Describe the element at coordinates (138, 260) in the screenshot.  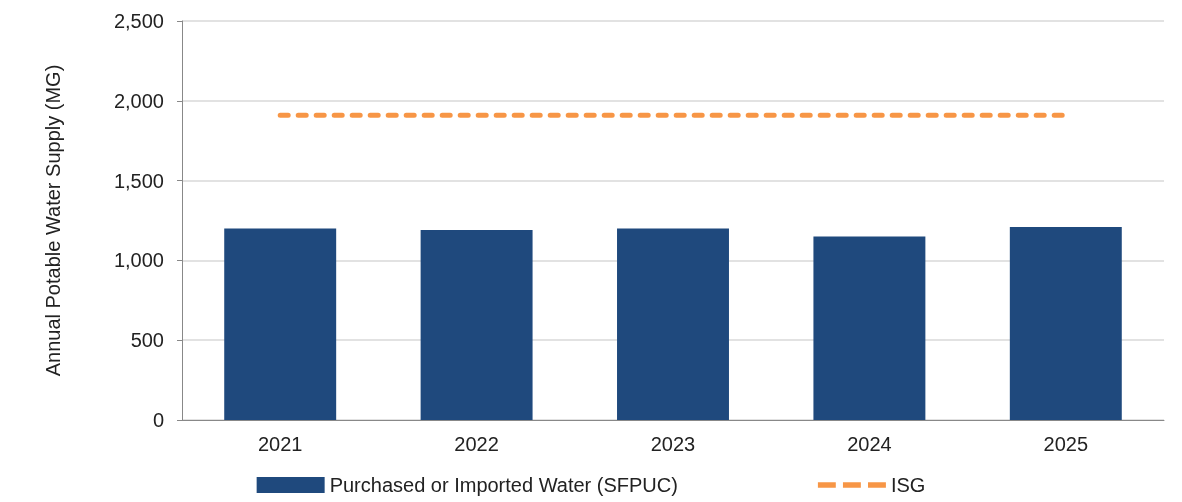
I see `y-tick-label: 1,000` at that location.